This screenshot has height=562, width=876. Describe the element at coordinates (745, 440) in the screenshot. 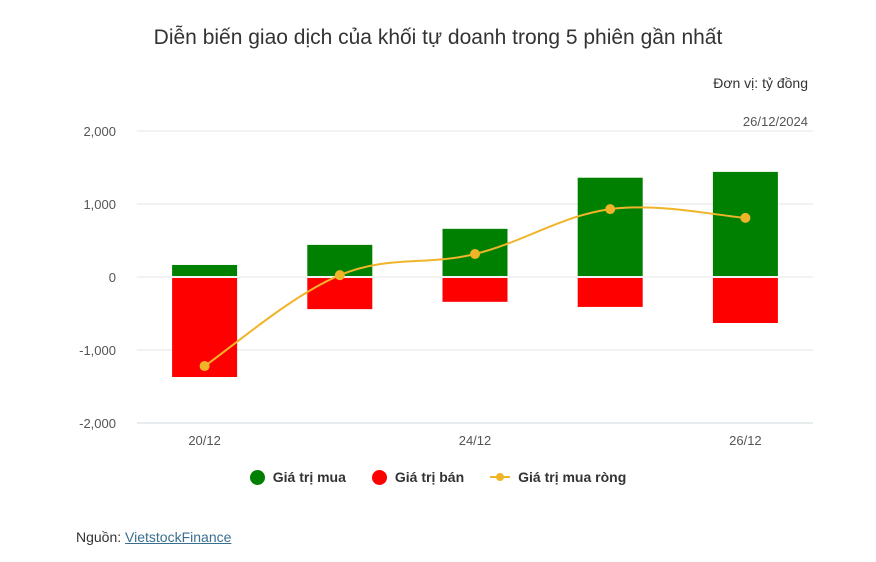

I see `x-tick-label: 26/12` at that location.